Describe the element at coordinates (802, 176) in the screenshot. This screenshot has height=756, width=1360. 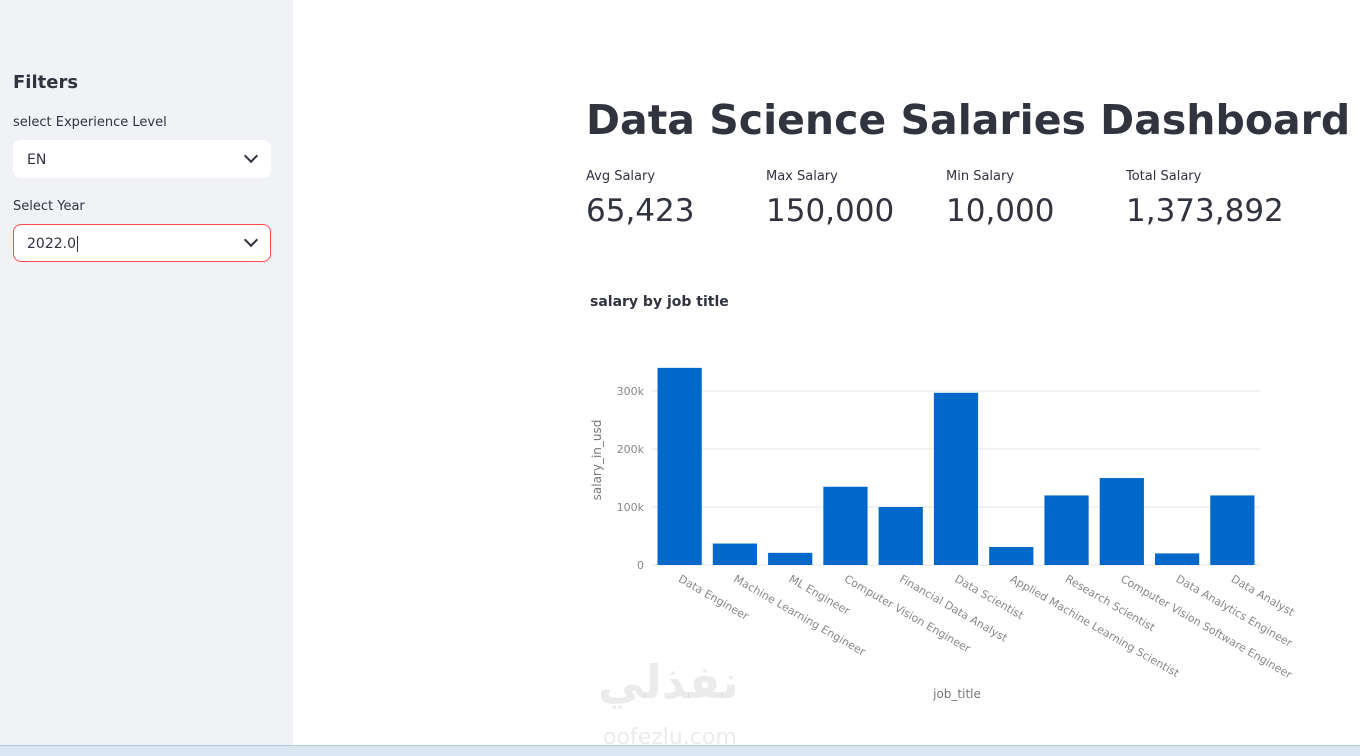
I see `metric-label: Max Salary` at that location.